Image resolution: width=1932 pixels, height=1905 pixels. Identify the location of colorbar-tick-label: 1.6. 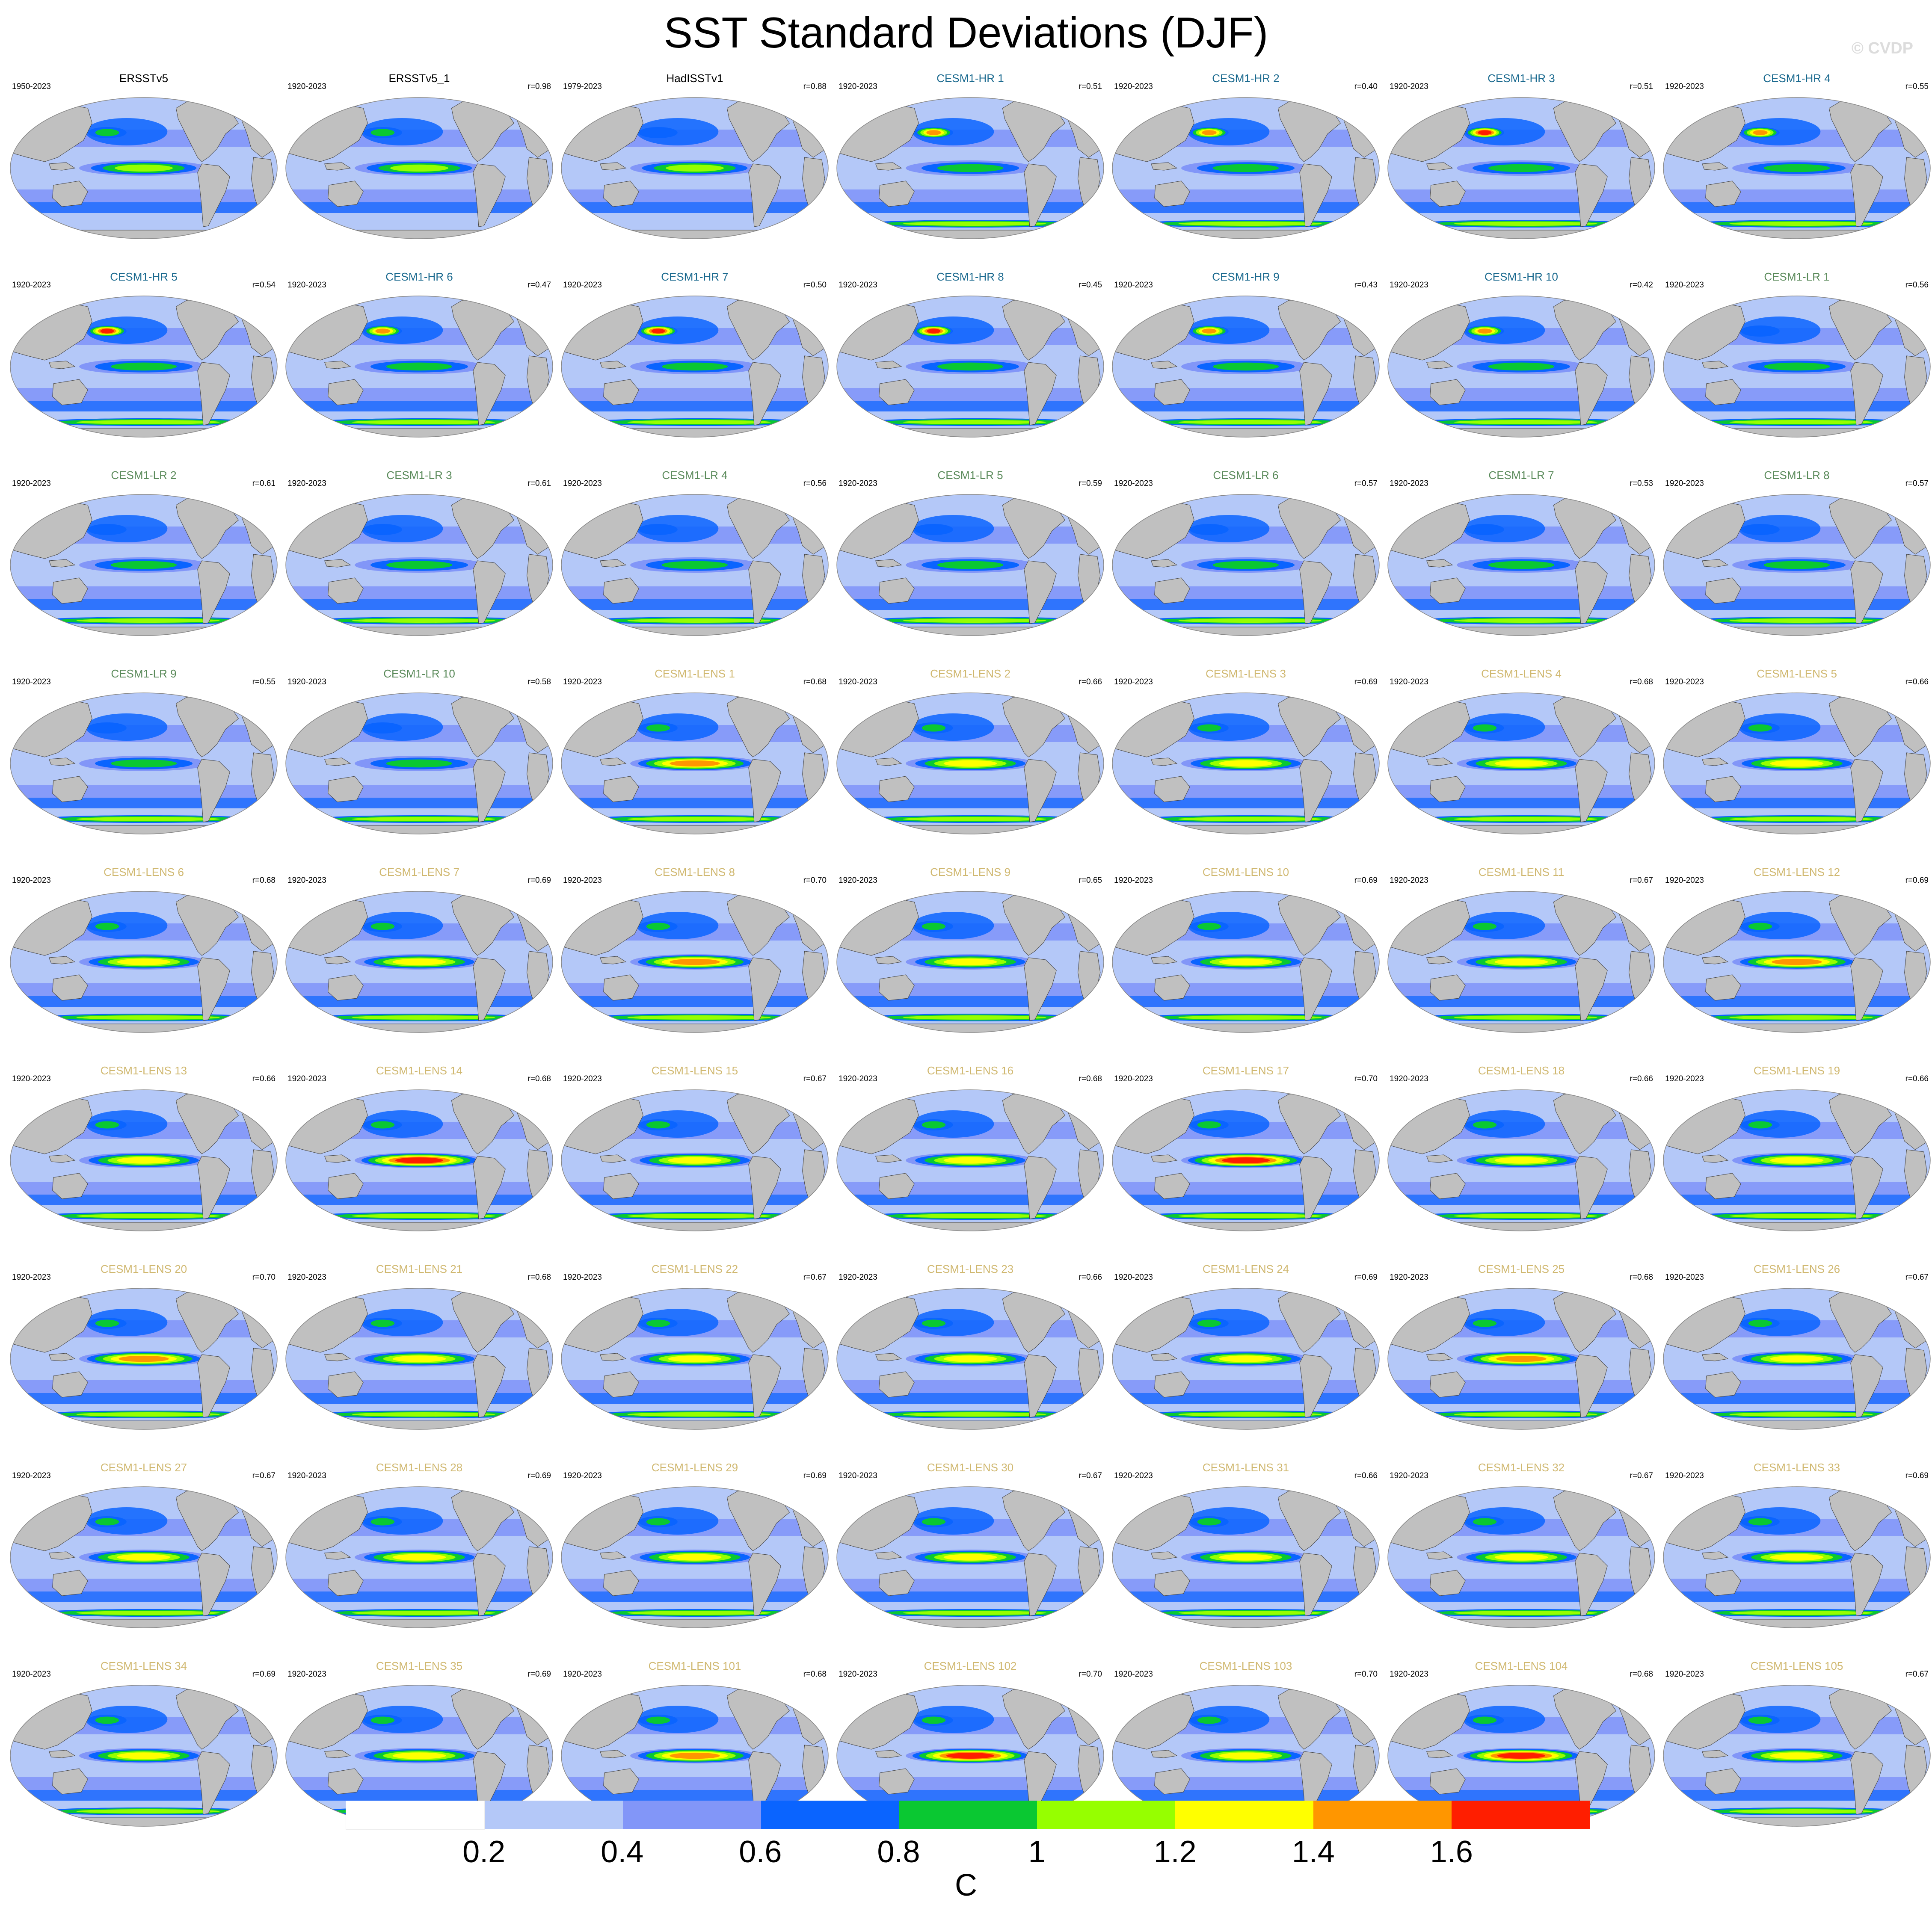
(1451, 1852).